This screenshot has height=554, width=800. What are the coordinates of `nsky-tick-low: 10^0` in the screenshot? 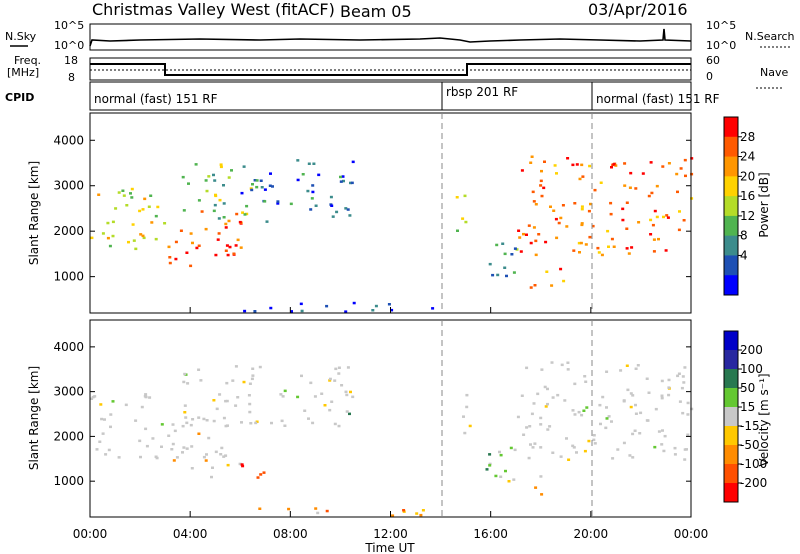 It's located at (69, 45).